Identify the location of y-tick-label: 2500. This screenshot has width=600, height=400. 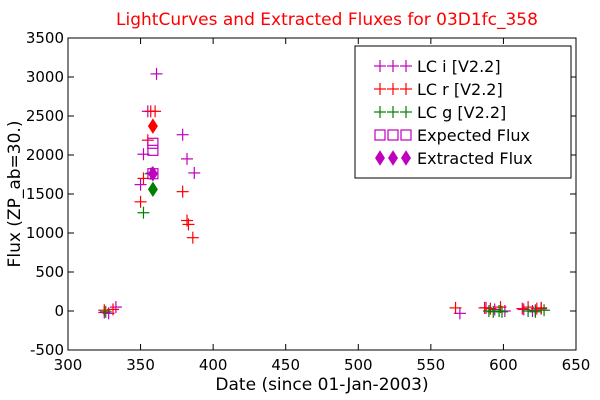
(45, 116).